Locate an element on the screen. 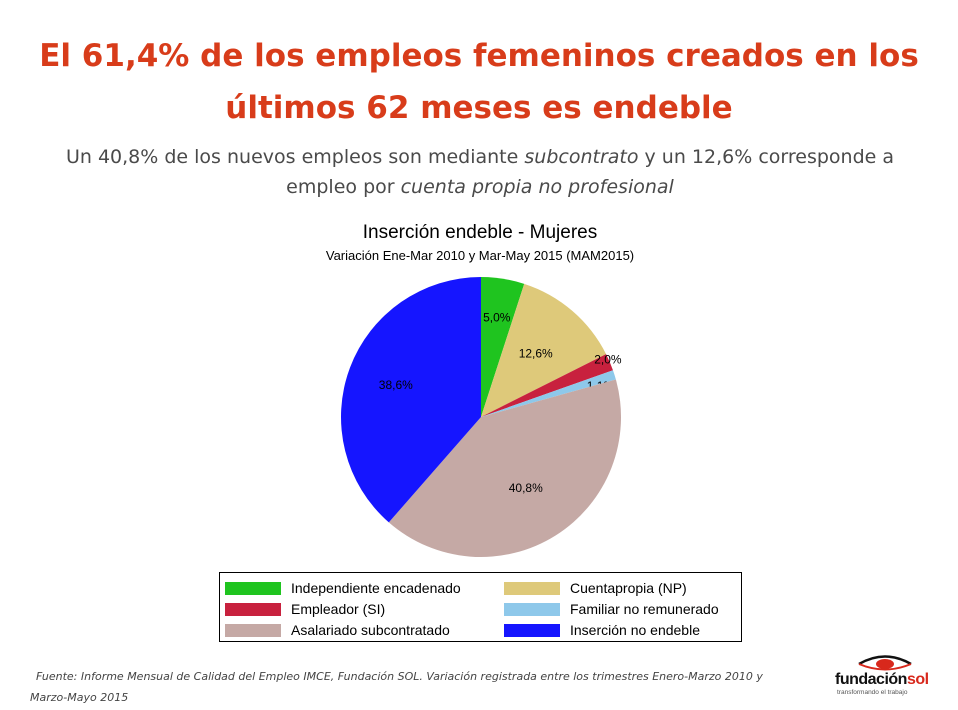  legend-item-cuentapropia: Cuentapropia (NP) is located at coordinates (595, 588).